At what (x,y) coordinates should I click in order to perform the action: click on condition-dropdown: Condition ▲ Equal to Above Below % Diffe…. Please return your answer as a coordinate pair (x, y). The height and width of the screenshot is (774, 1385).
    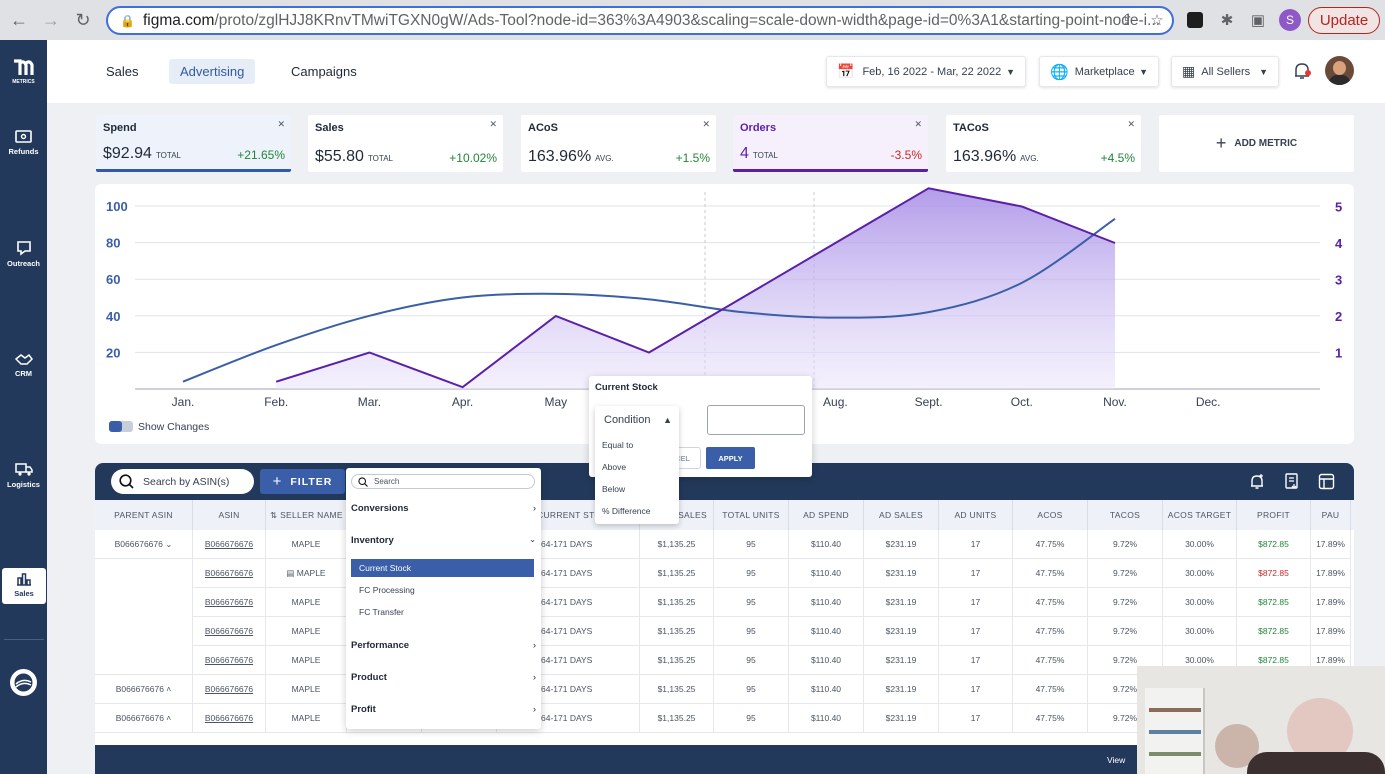
    Looking at the image, I should click on (637, 465).